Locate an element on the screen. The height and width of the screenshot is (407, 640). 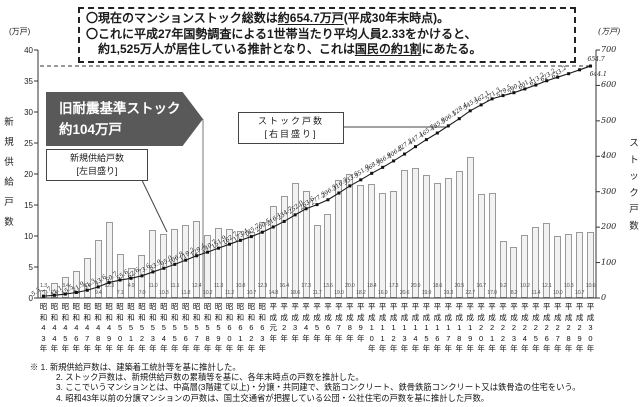
right-axis-tick-label: 100 is located at coordinates (609, 262).